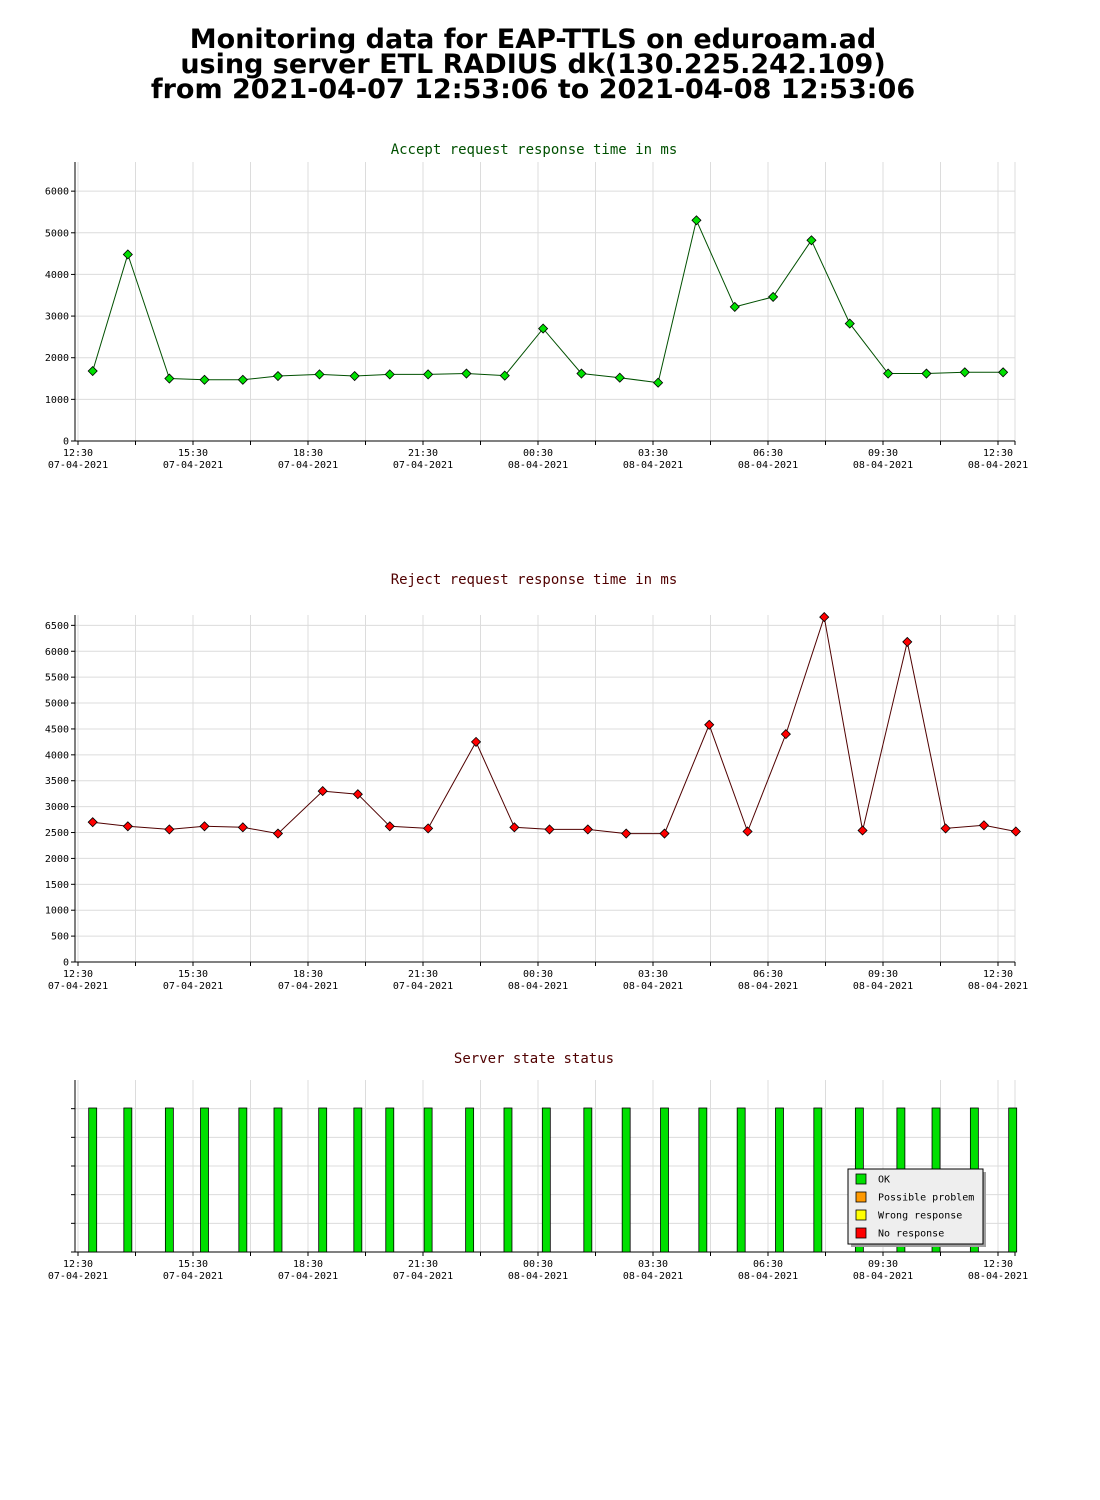 The height and width of the screenshot is (1500, 1100). Describe the element at coordinates (57, 275) in the screenshot. I see `y-tick-label: 4000` at that location.